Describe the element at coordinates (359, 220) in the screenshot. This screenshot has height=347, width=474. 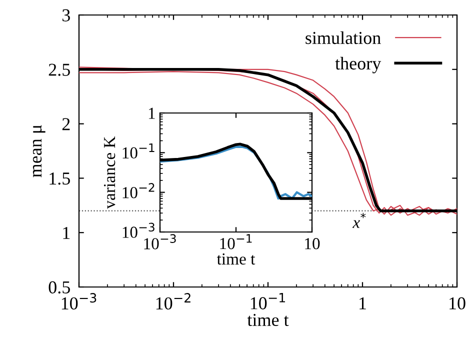
I see `annotation: x$^{*}$` at that location.